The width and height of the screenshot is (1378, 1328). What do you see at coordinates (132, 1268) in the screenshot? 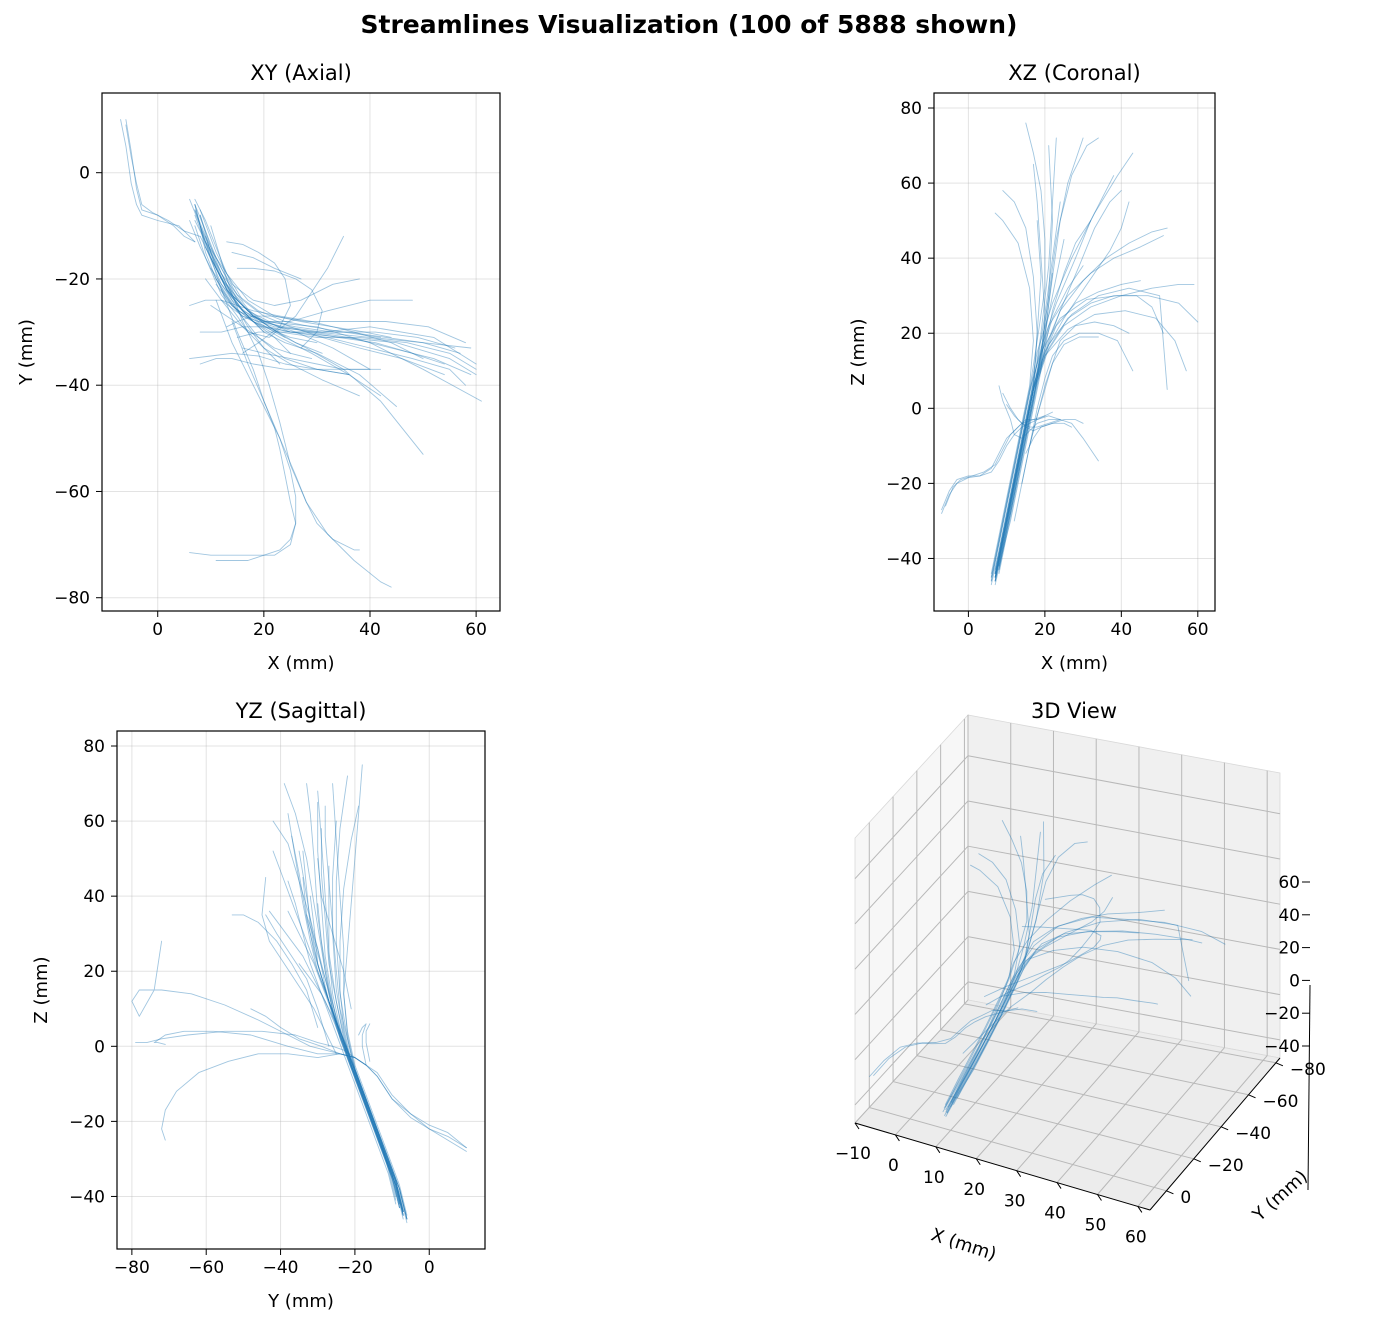
I see `x-tick-label: −80` at bounding box center [132, 1268].